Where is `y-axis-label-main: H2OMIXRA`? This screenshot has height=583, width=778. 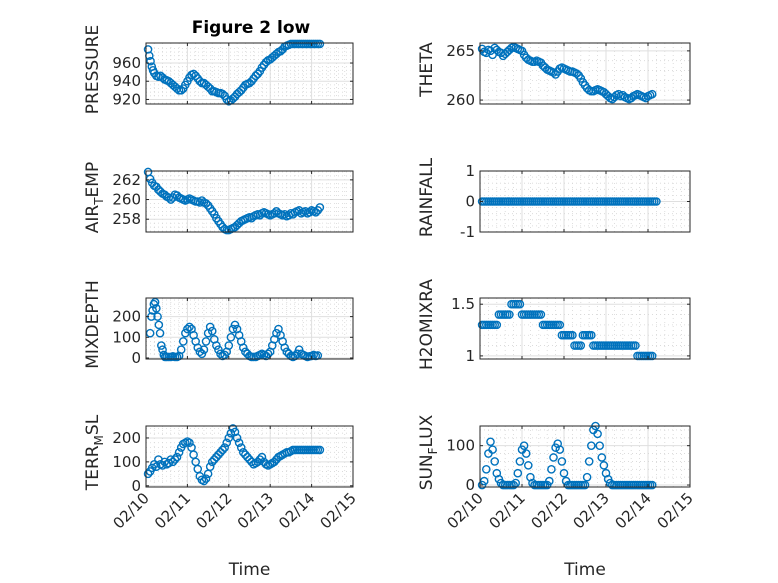
y-axis-label-main: H2OMIXRA is located at coordinates (427, 324).